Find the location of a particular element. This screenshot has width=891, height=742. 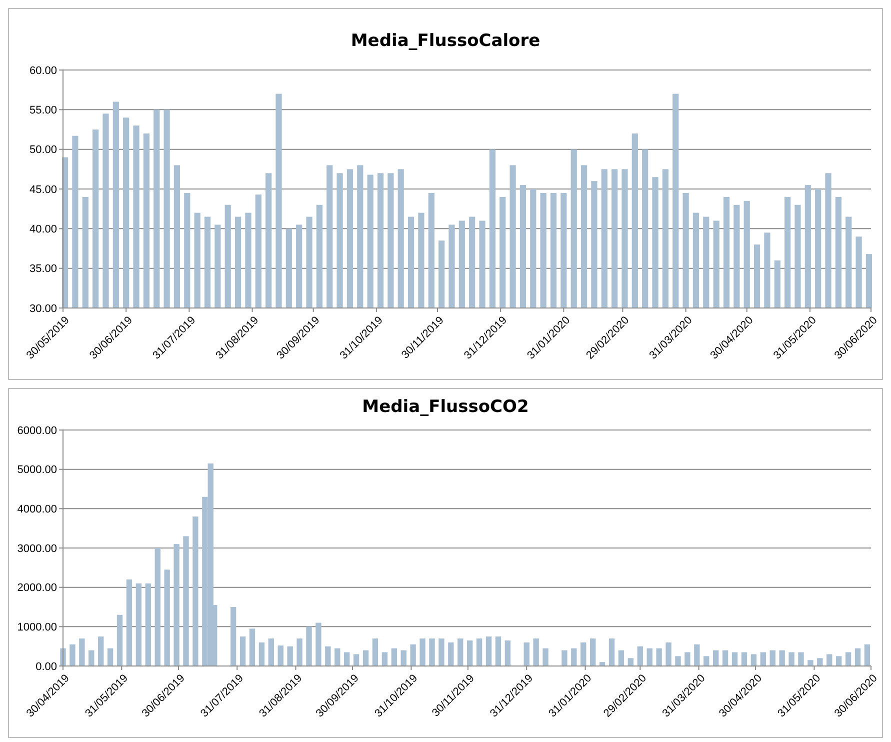

y-tick-label: 30.00 is located at coordinates (43, 308).